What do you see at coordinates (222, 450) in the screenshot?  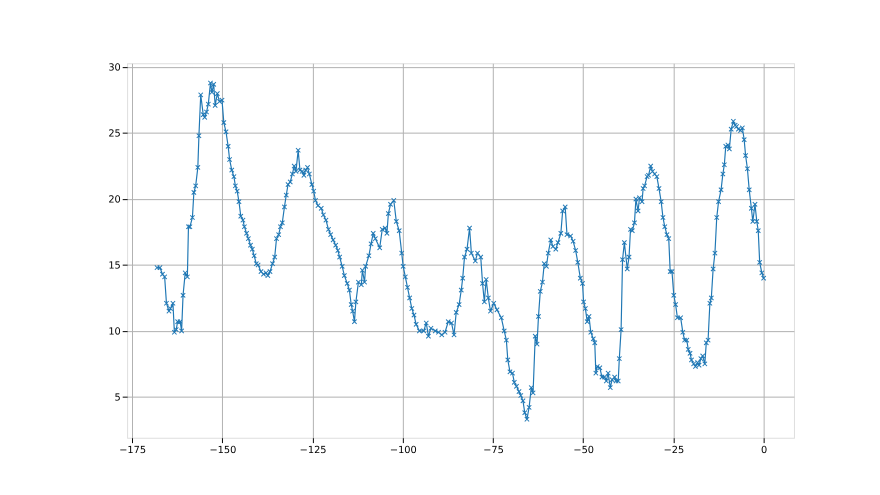 I see `x-tick-label: −150` at bounding box center [222, 450].